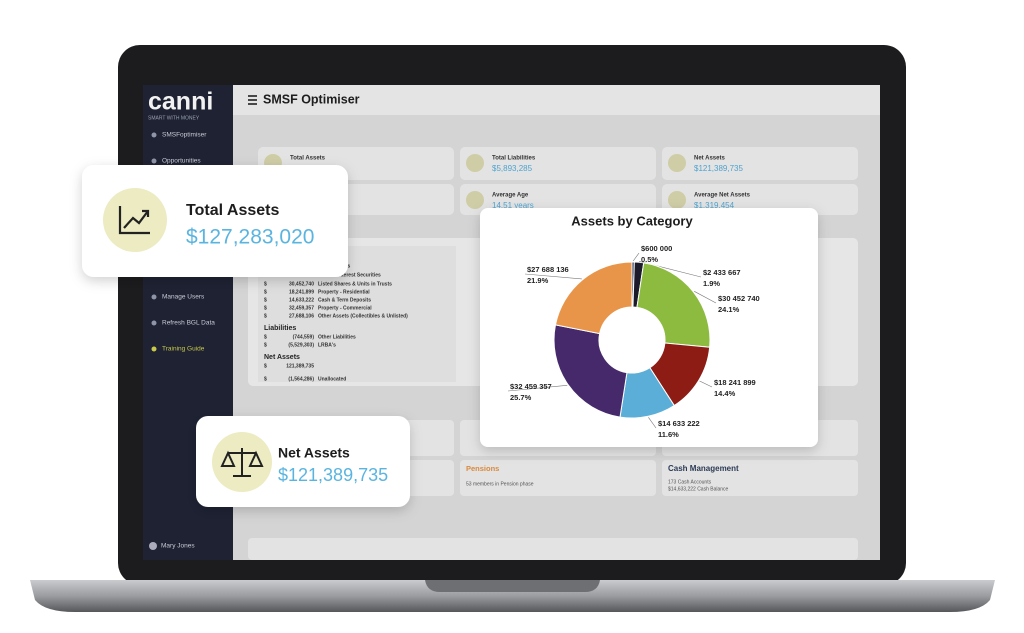 This screenshot has width=1024, height=633. What do you see at coordinates (181, 161) in the screenshot?
I see `nav-item: Opportunities` at bounding box center [181, 161].